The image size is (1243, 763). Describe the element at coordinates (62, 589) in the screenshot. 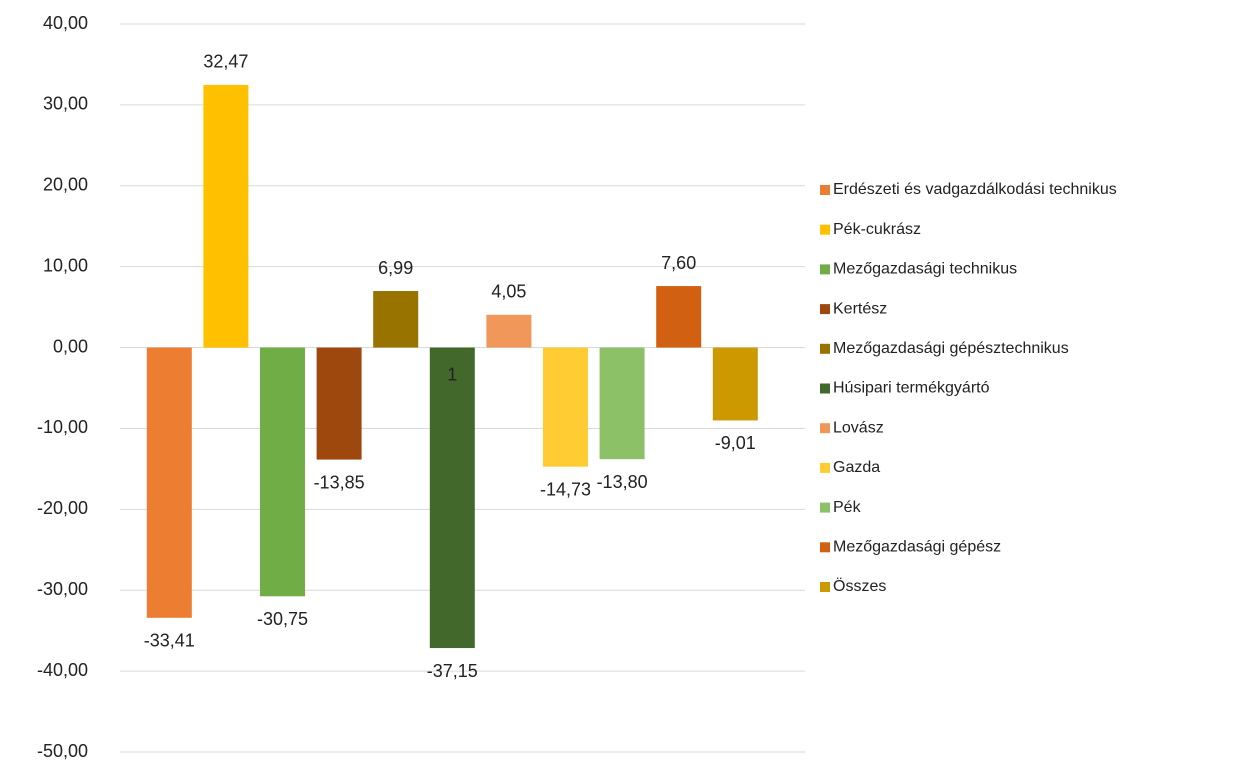

I see `y-tick-label: -30,00` at that location.